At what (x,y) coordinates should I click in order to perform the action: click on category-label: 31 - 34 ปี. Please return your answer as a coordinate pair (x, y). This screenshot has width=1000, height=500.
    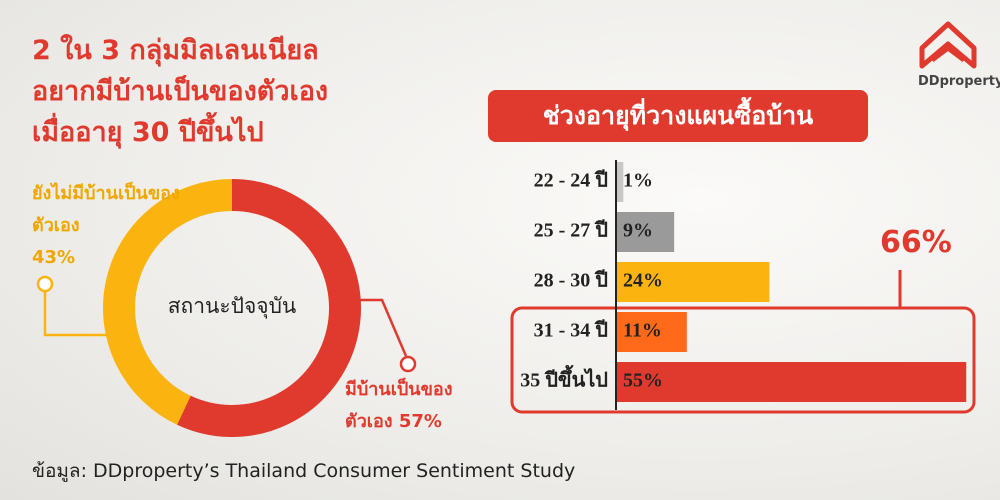
    Looking at the image, I should click on (571, 330).